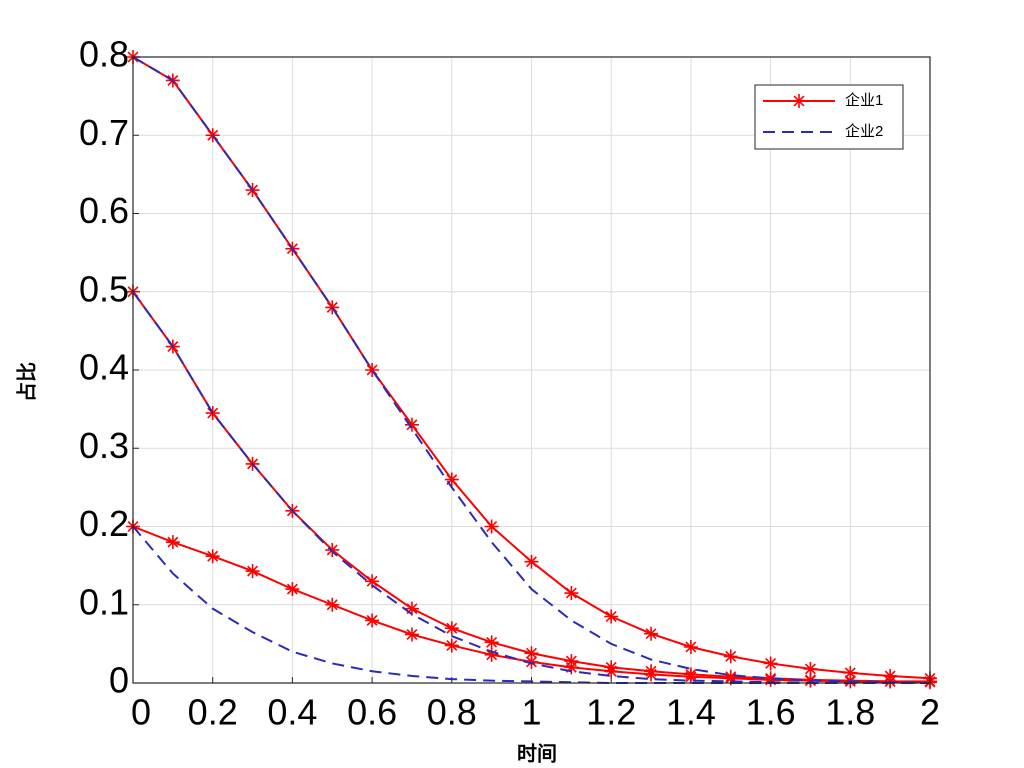 This screenshot has height=768, width=1024. Describe the element at coordinates (850, 712) in the screenshot. I see `x-tick-label: 1.8` at that location.